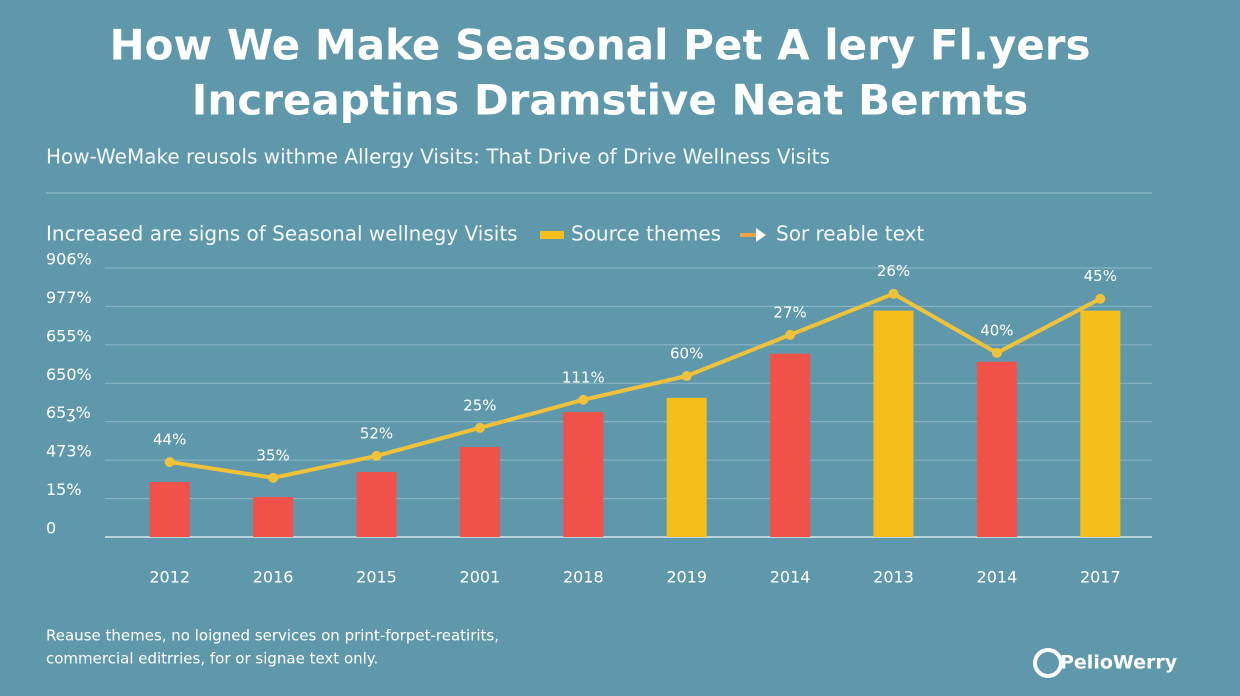 The width and height of the screenshot is (1240, 696). What do you see at coordinates (69, 335) in the screenshot?
I see `y-tick-label: 655%` at bounding box center [69, 335].